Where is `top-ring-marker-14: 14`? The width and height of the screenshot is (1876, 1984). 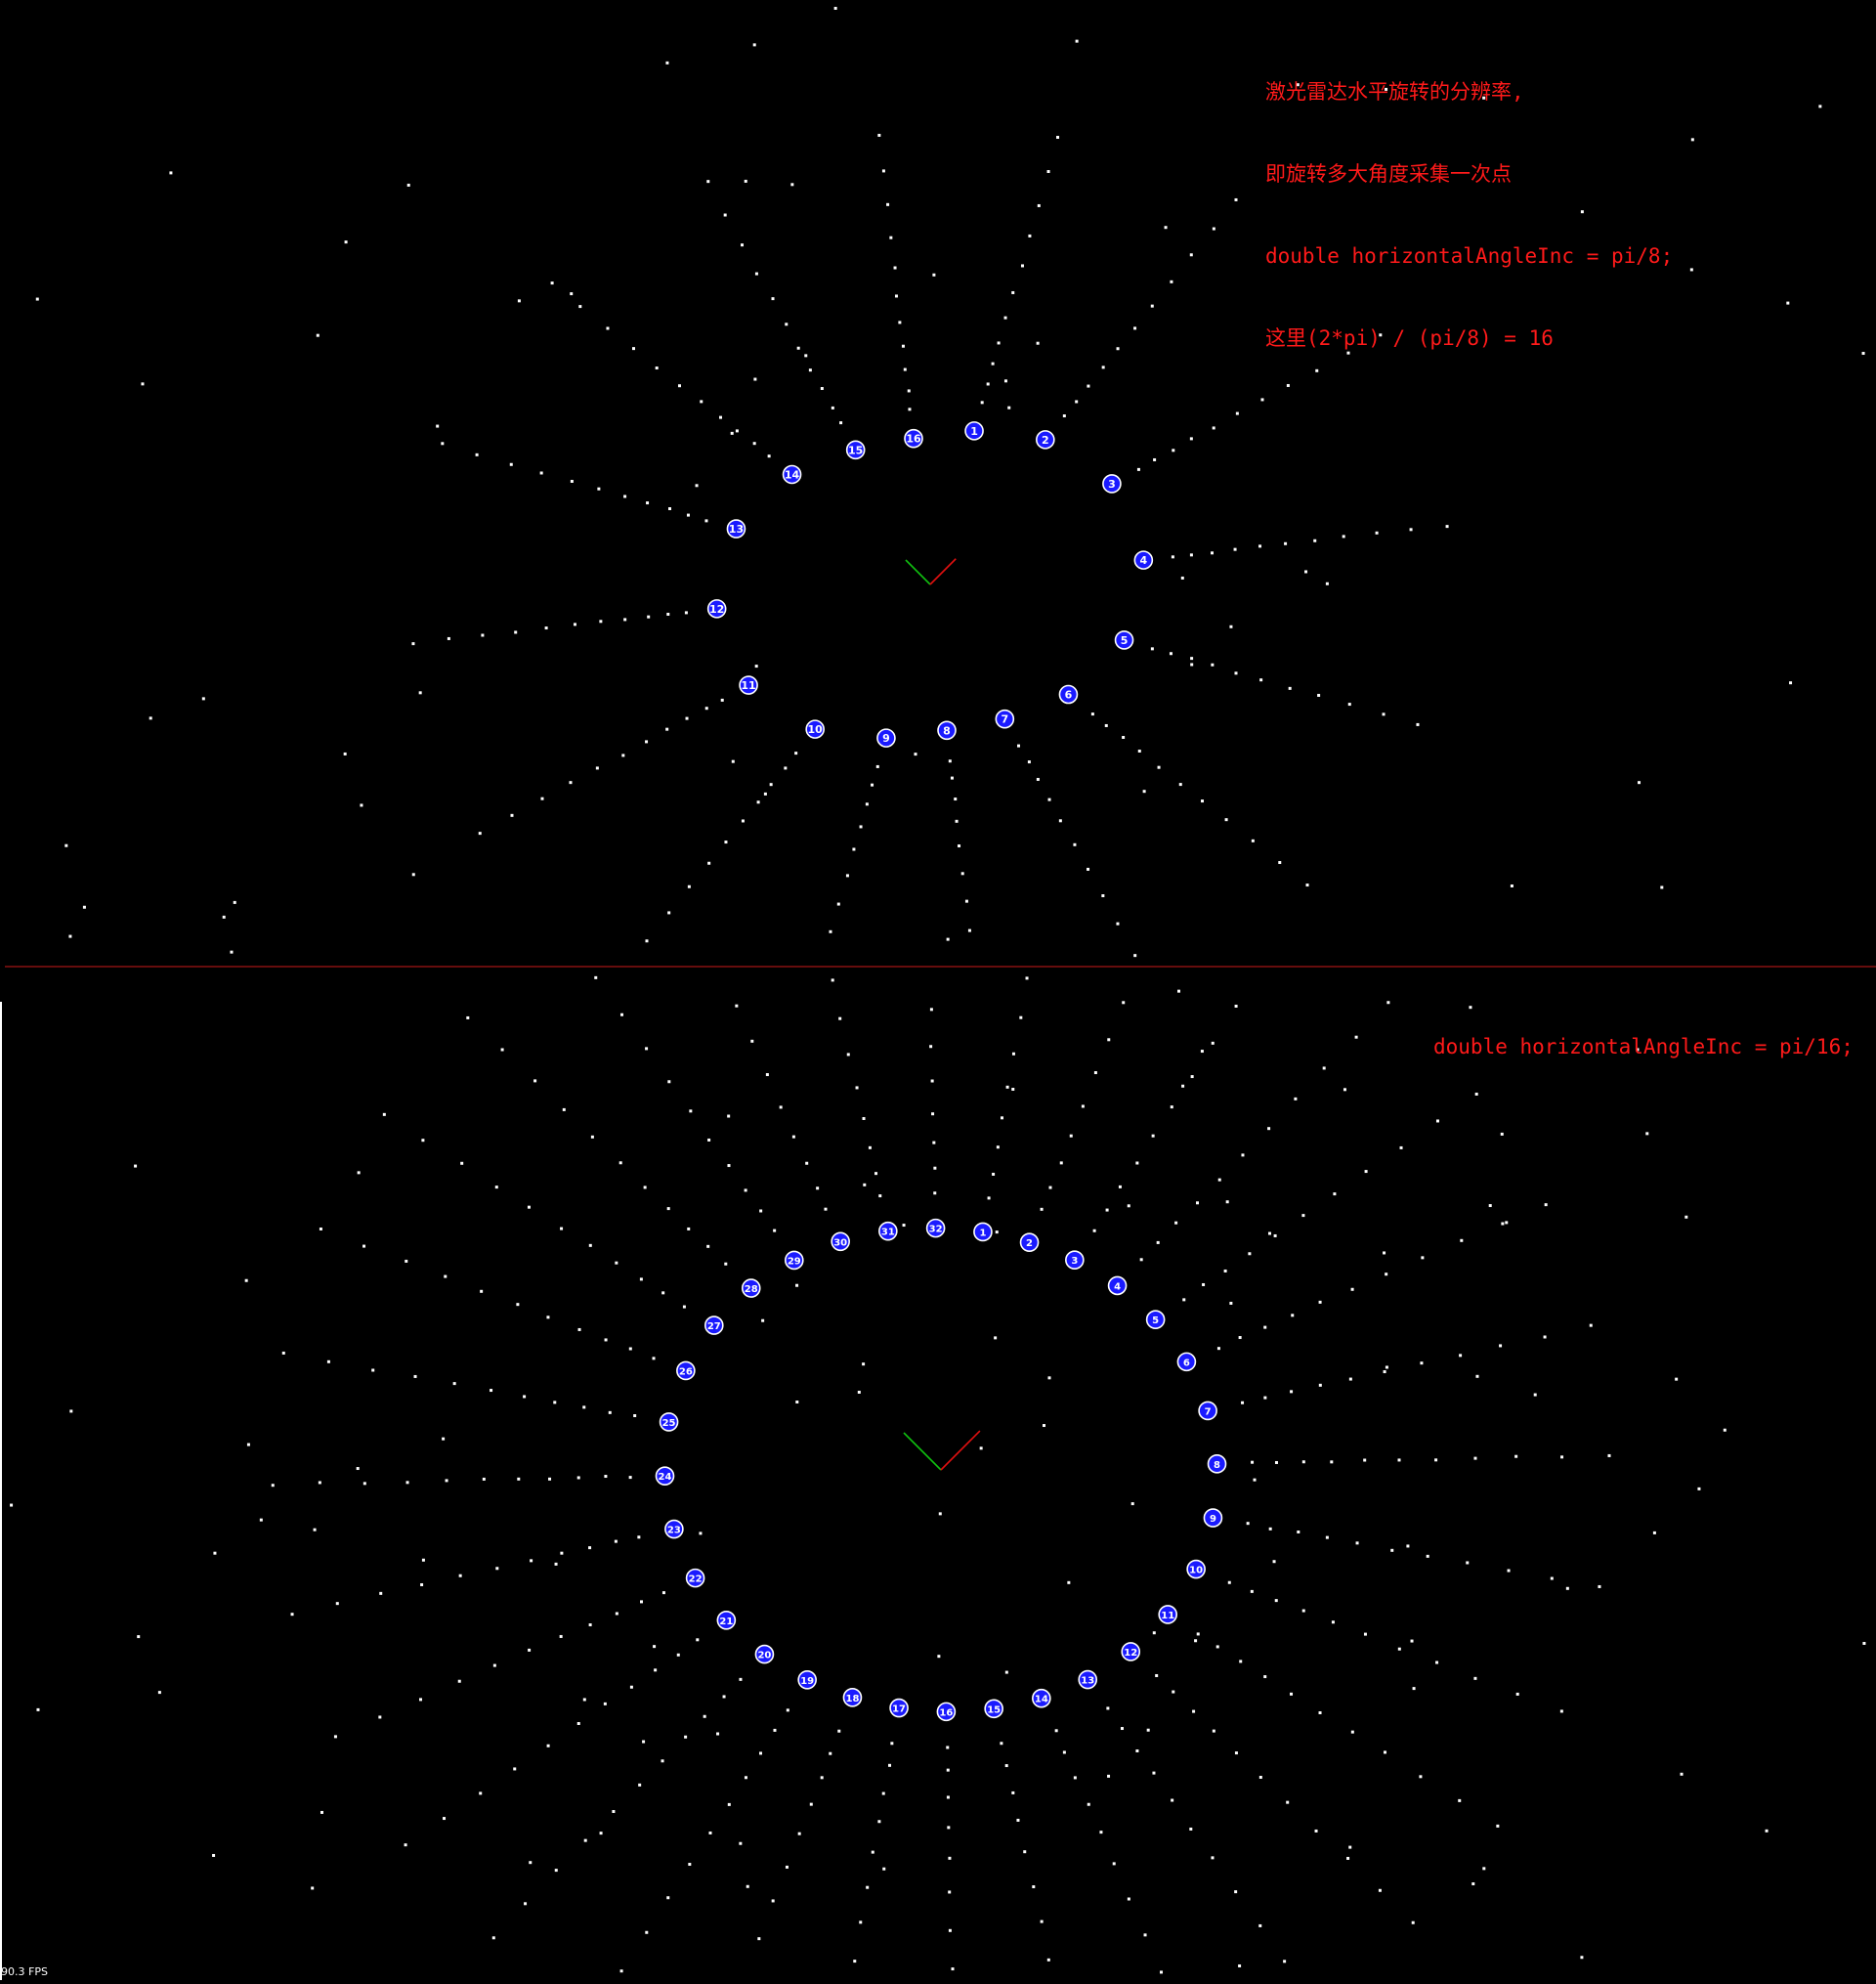
top-ring-marker-14: 14 is located at coordinates (792, 475).